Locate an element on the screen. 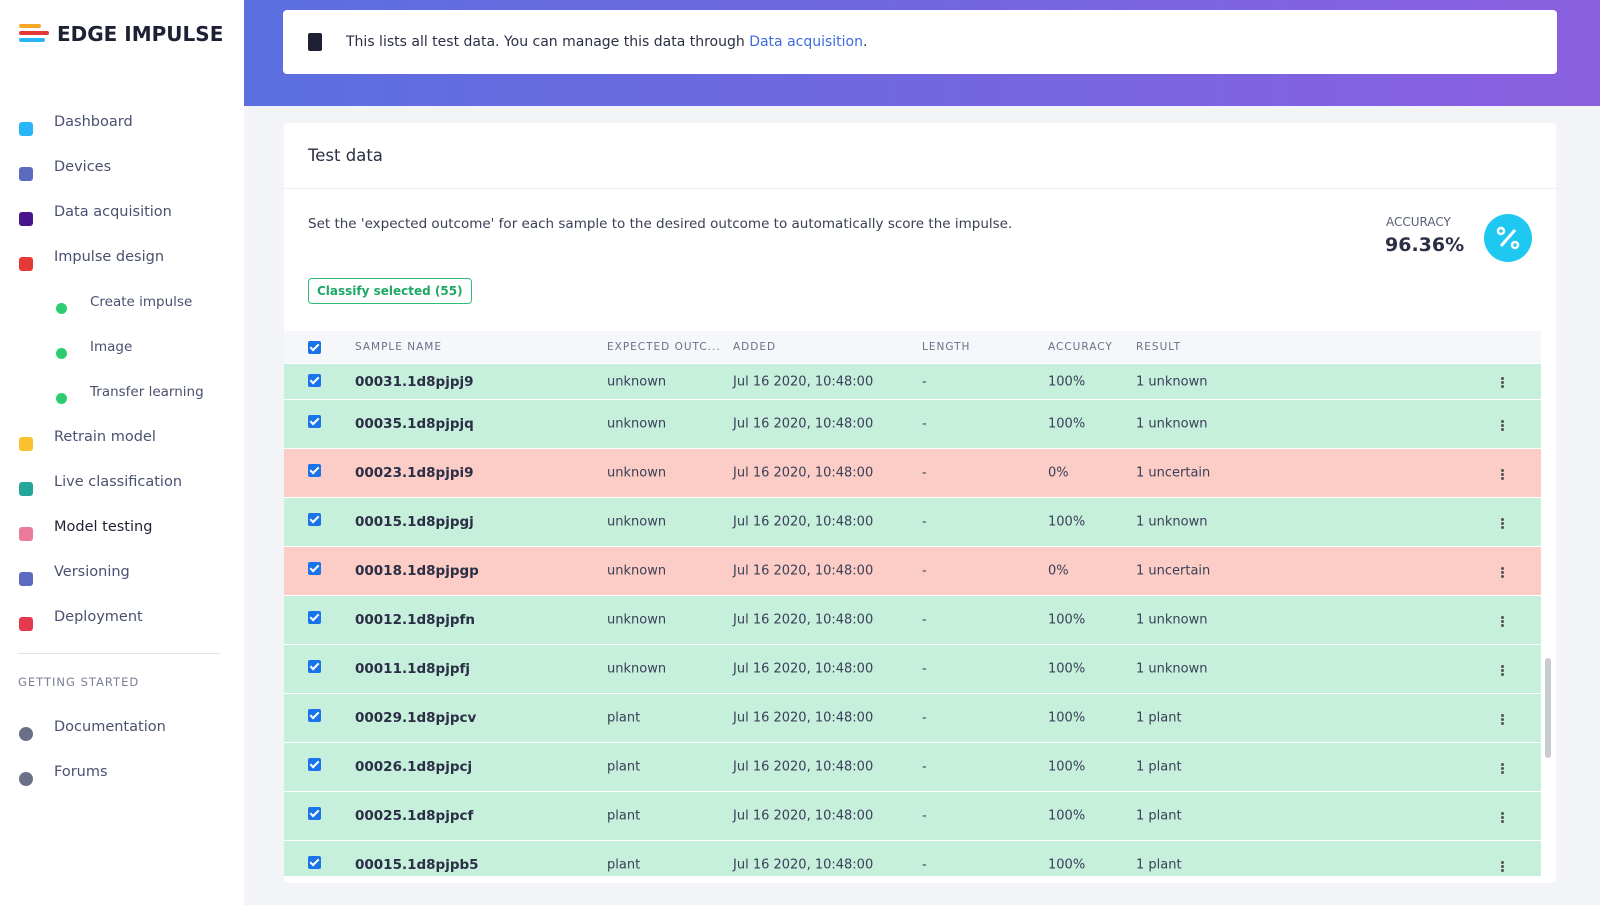 The height and width of the screenshot is (905, 1600). select-all is located at coordinates (314, 347).